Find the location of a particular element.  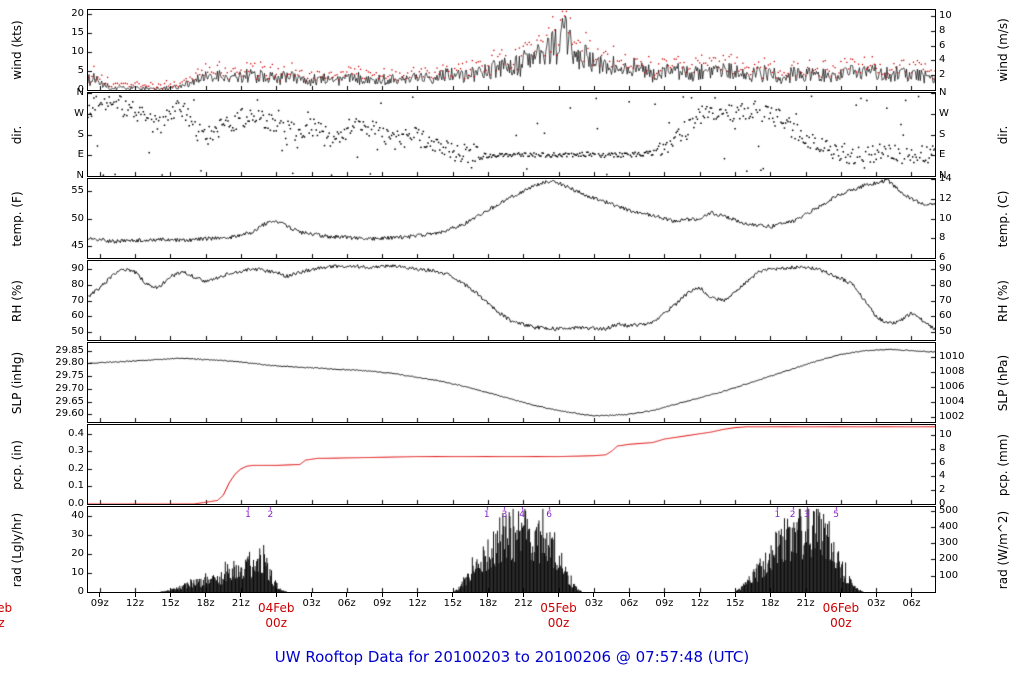

axis-label-left-wind: wind (kts) is located at coordinates (17, 50).